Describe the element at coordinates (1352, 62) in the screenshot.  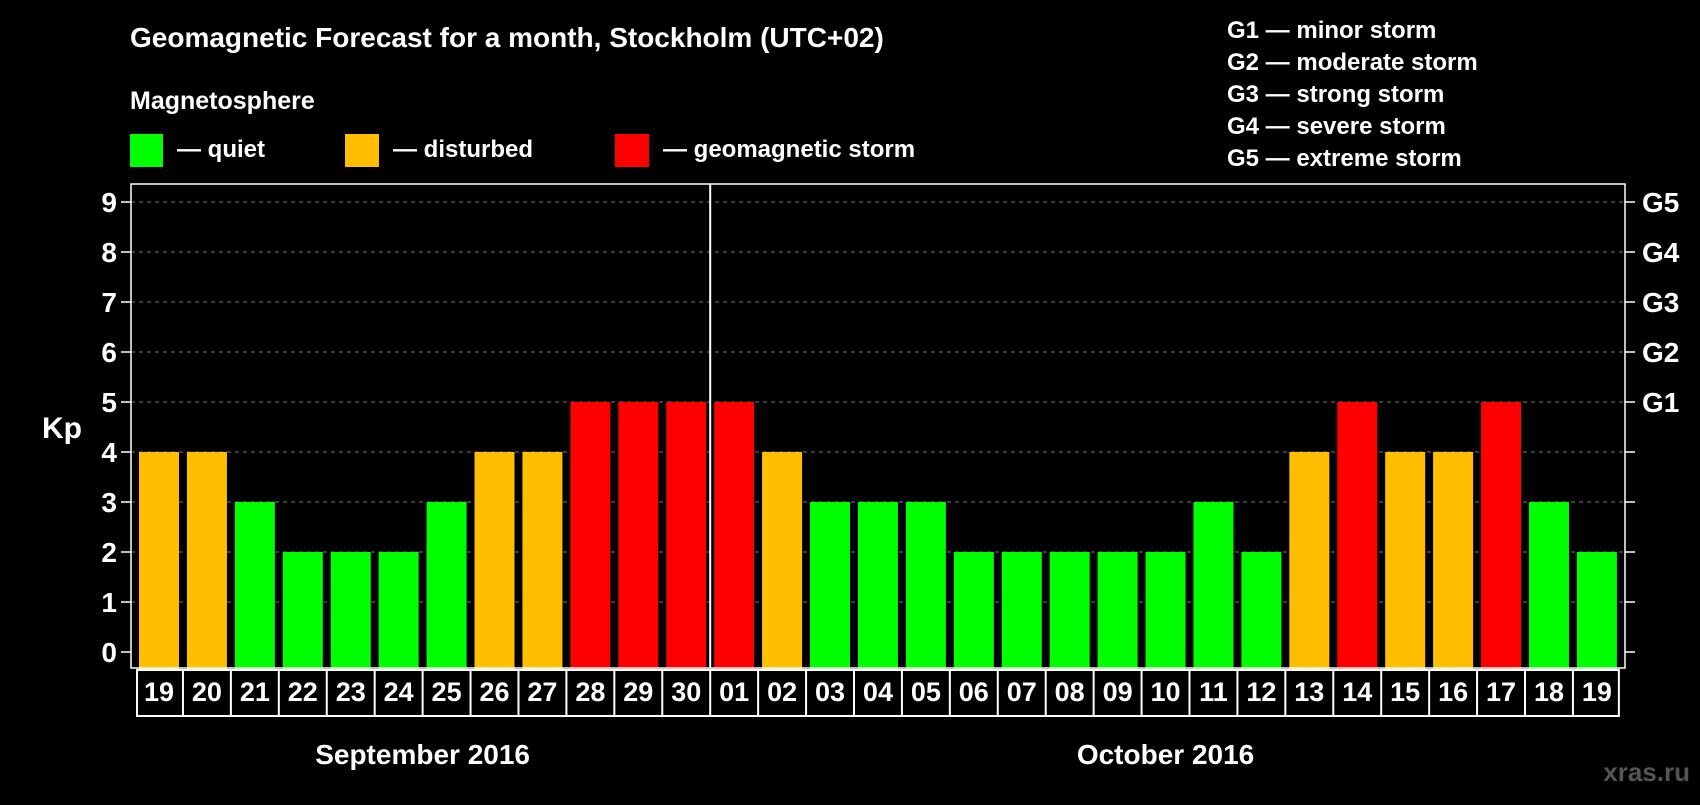
I see `storm-scale-g2: G2 — moderate storm` at that location.